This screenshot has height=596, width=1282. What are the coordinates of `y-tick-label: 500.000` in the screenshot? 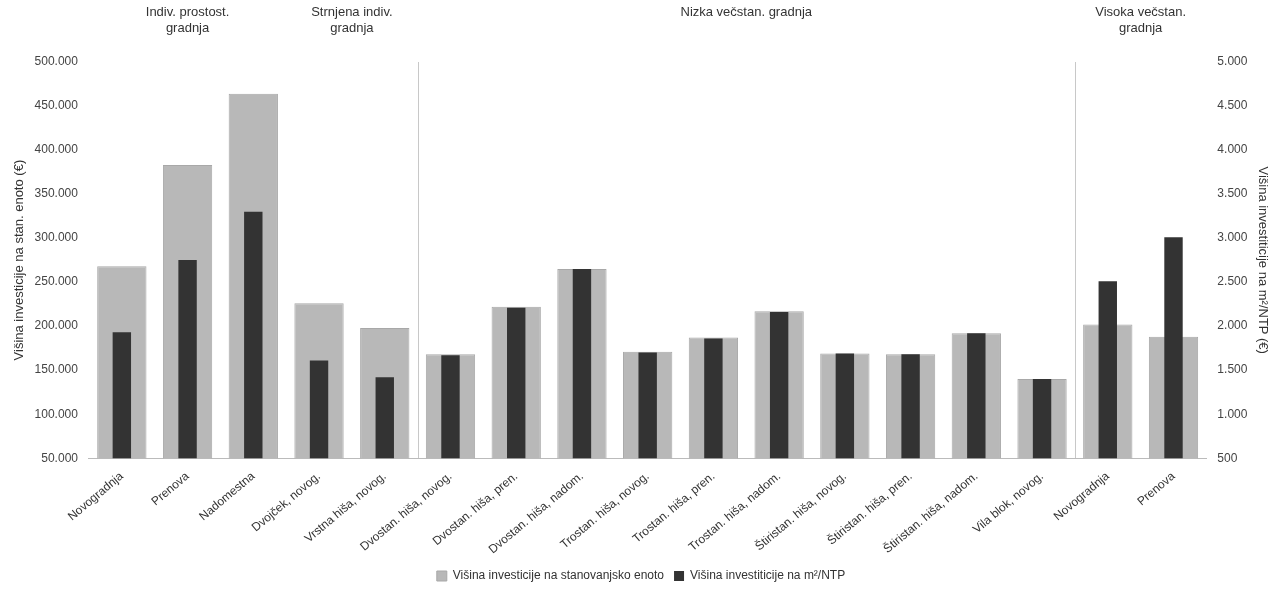 It's located at (56, 61).